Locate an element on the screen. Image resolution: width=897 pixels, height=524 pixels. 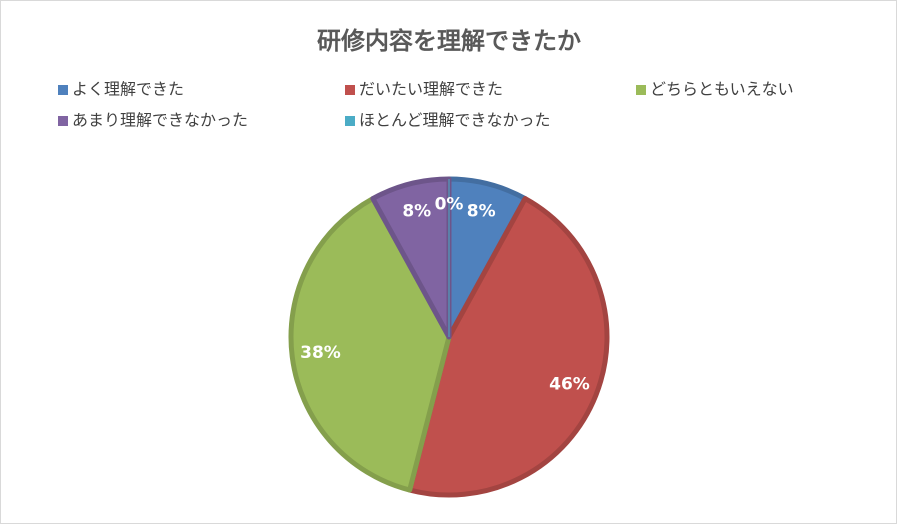
legend-label: ほとんど理解できなかった is located at coordinates (455, 120).